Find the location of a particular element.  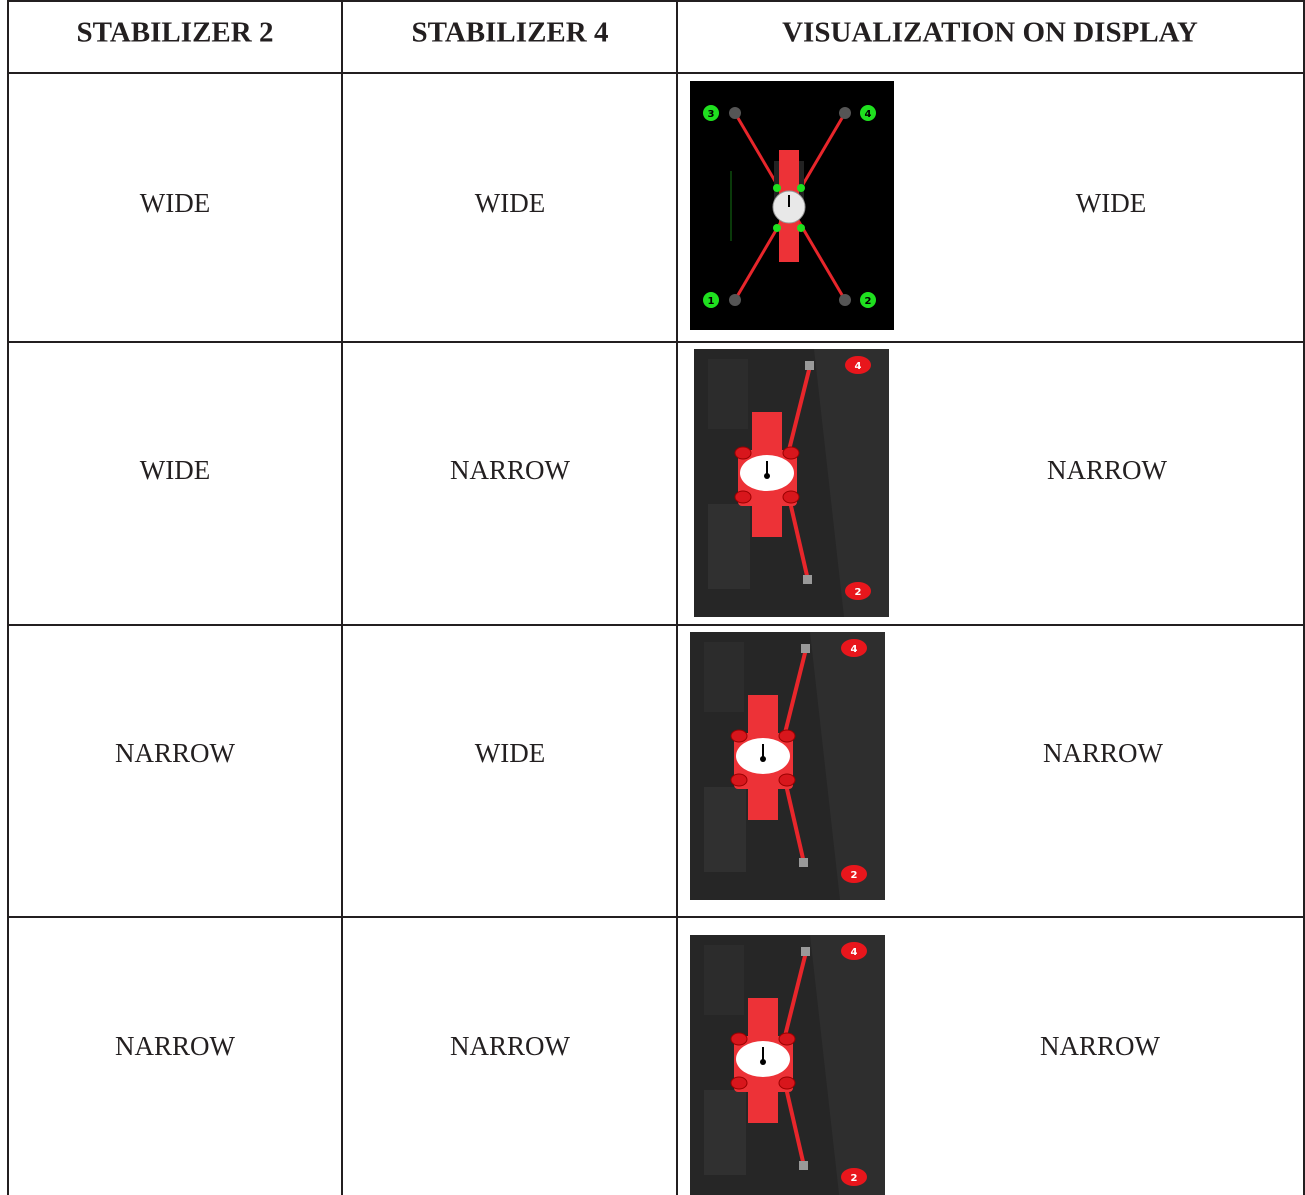

column-header: STABILIZER 2 is located at coordinates (175, 33).